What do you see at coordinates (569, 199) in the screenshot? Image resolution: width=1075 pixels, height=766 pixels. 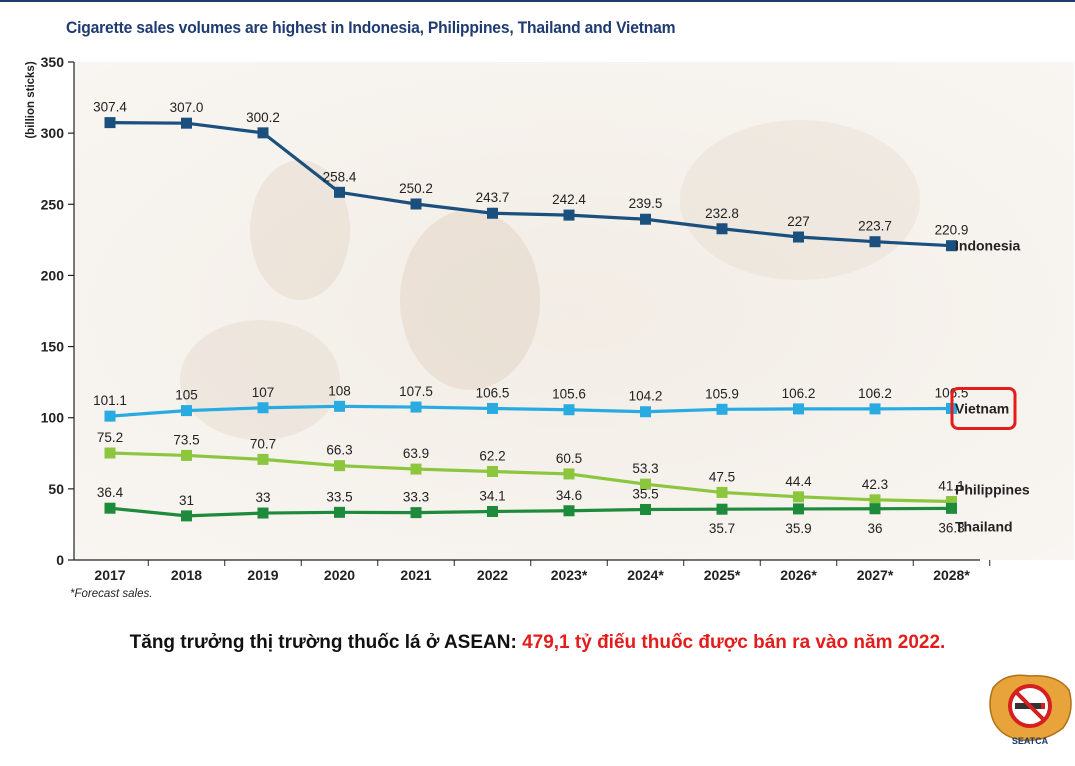 I see `data-label-indonesia: 242.4` at bounding box center [569, 199].